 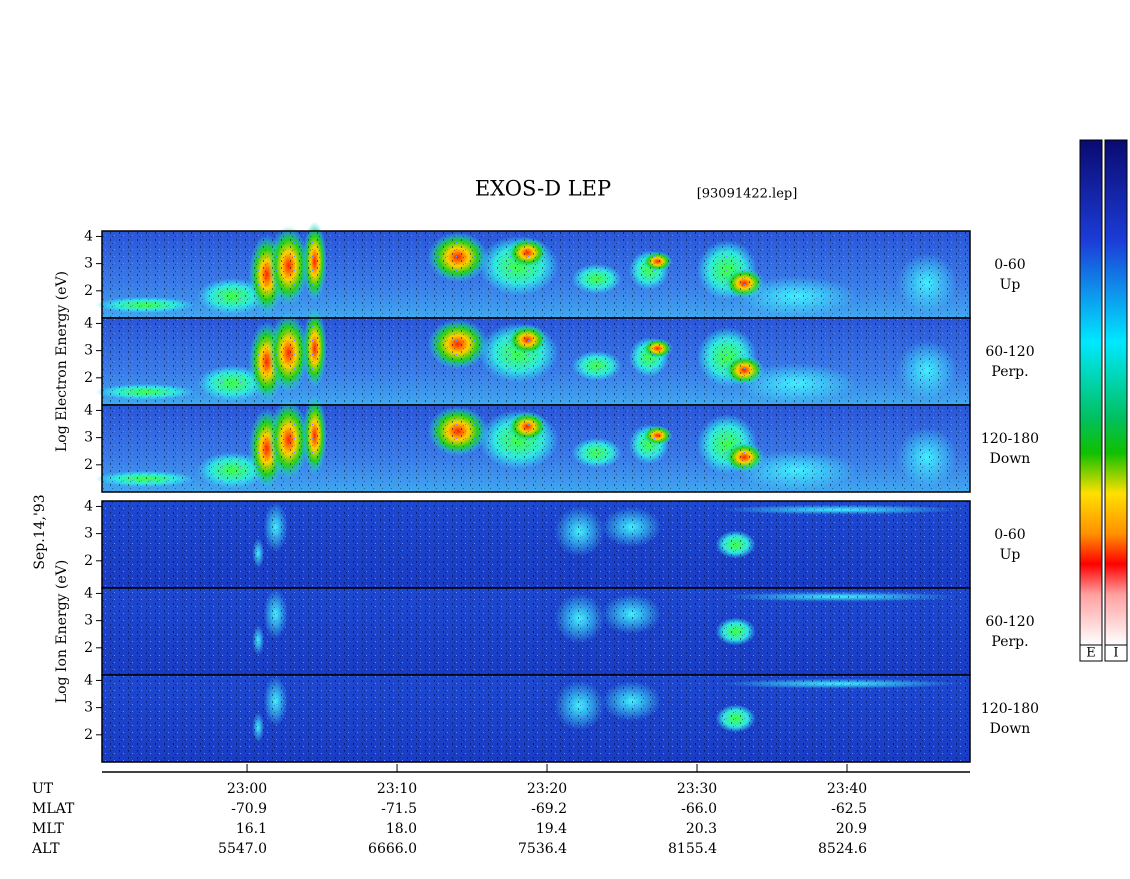 I want to click on ephemeris-value: -71.5, so click(x=399, y=809).